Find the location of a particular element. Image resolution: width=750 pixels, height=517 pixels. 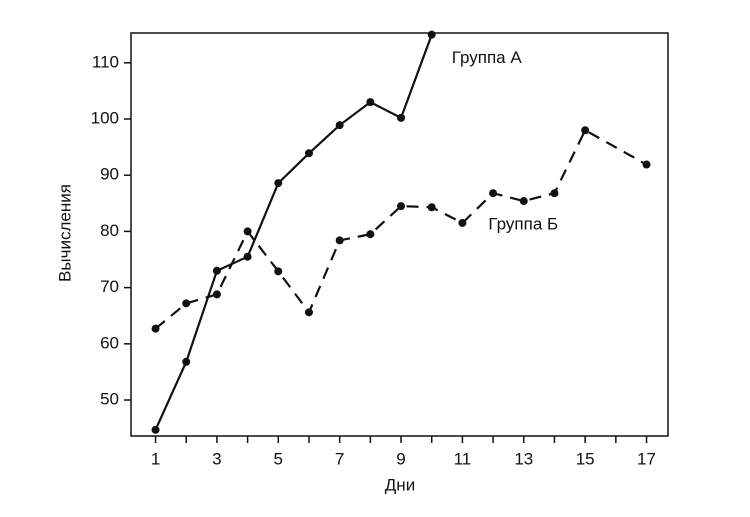

x-tick-label: 5 is located at coordinates (278, 458).